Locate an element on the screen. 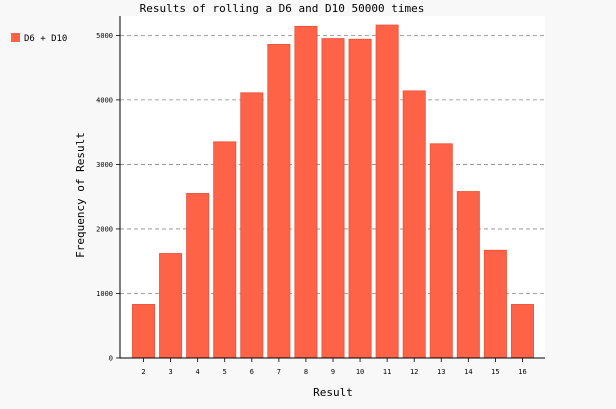 This screenshot has width=616, height=409. legend: D6 + D10 is located at coordinates (39, 38).